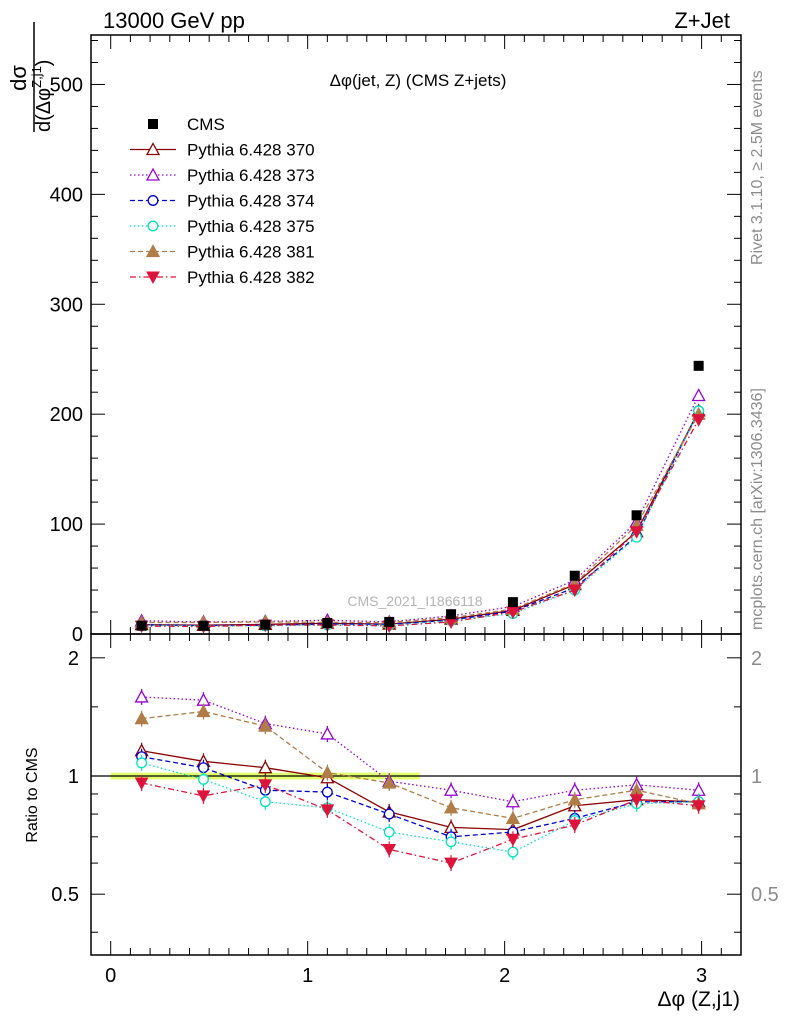  Describe the element at coordinates (66, 415) in the screenshot. I see `main-y-tick-label: 200` at that location.